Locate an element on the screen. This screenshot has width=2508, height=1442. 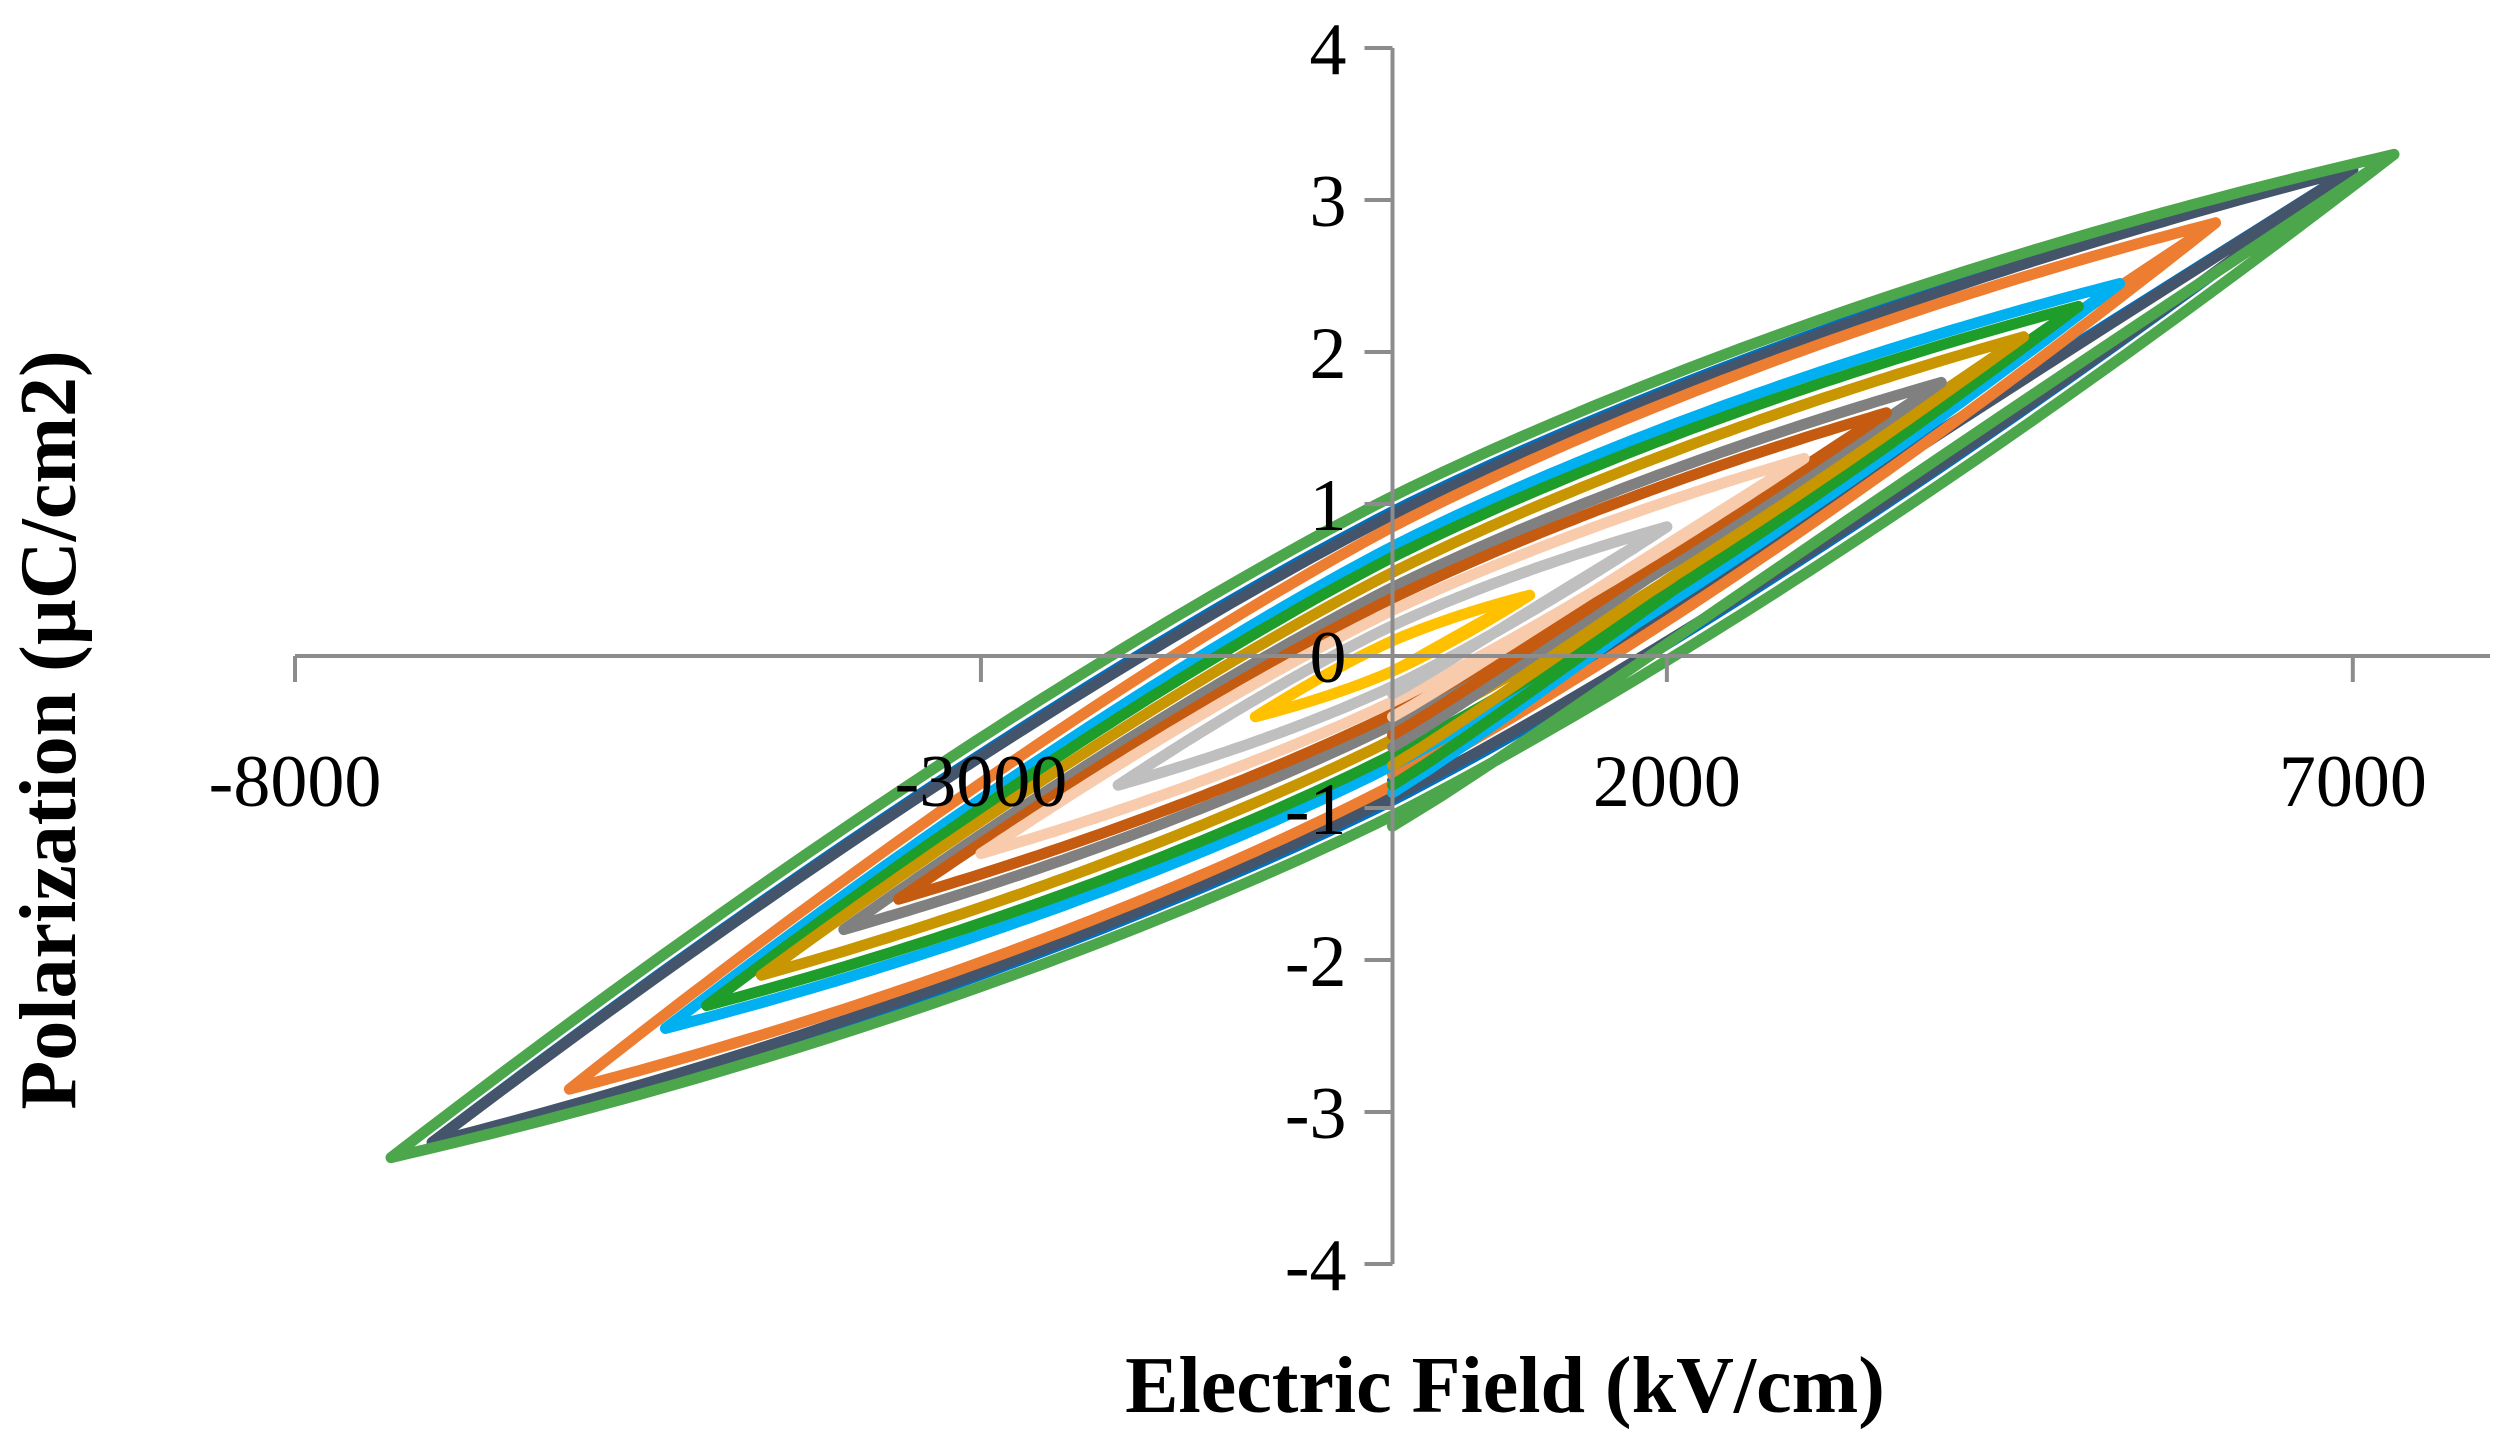
y-tick-label: 3 is located at coordinates (1328, 202).